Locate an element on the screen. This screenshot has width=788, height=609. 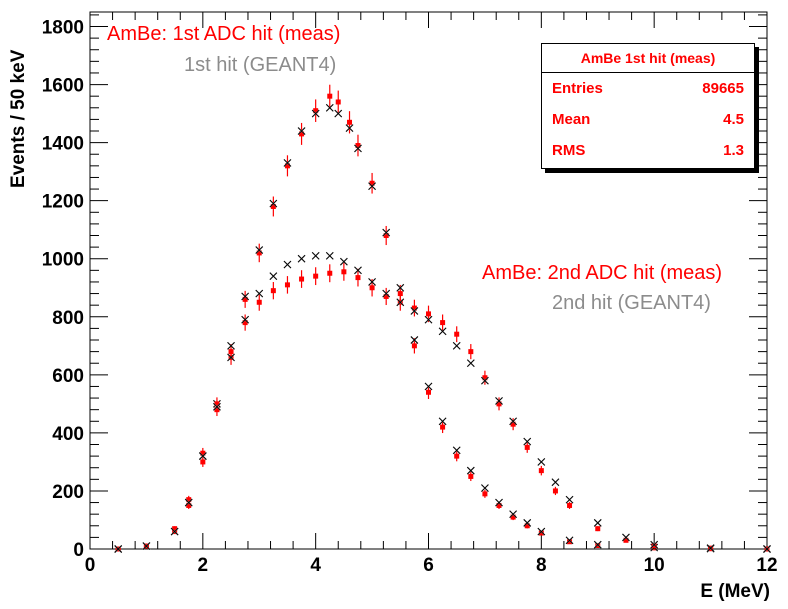
stats-value-mean: 4.5 is located at coordinates (733, 119).